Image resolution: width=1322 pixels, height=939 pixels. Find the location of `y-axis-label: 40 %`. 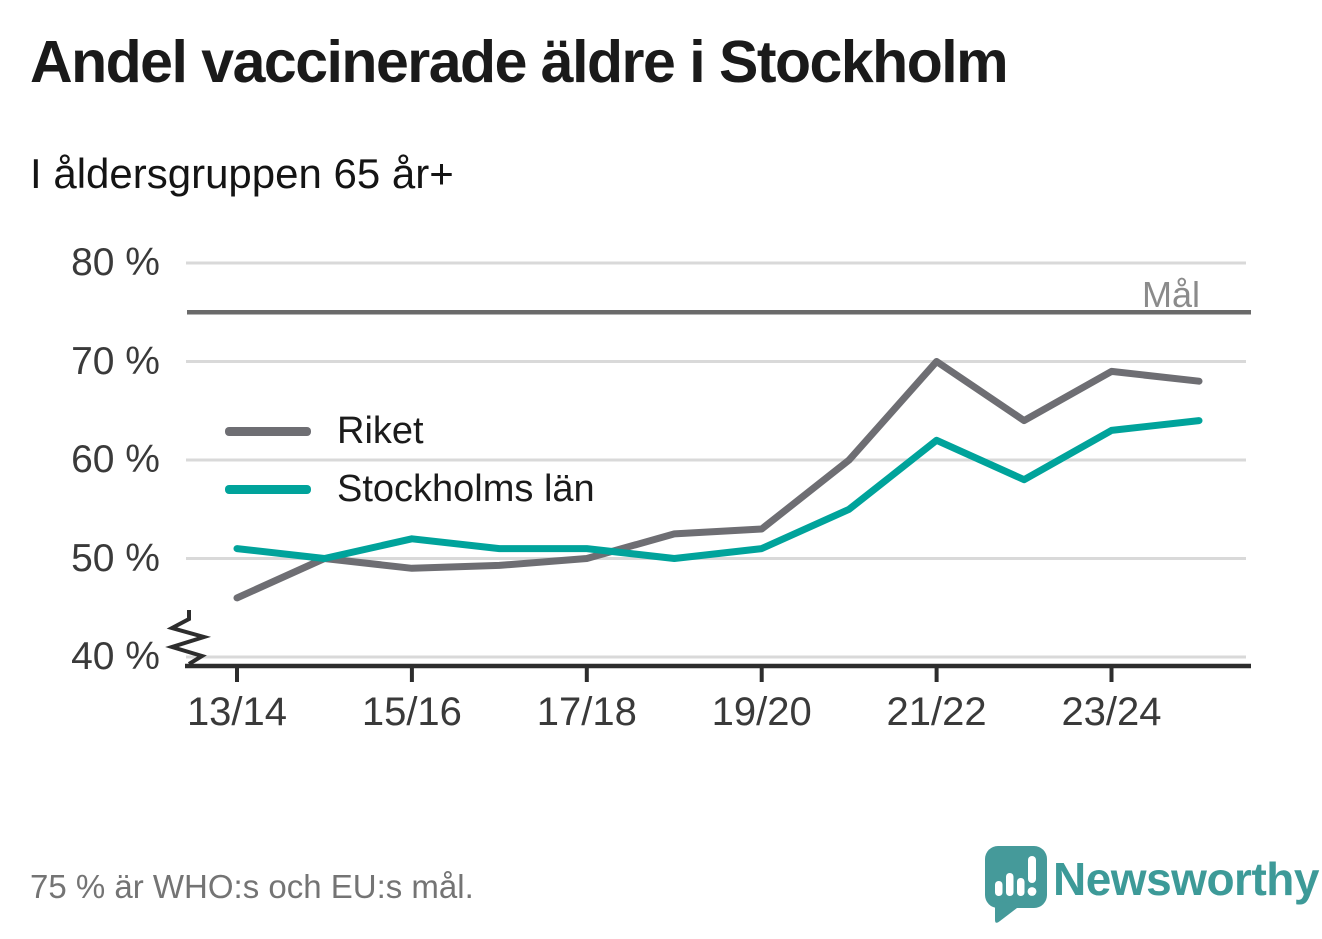

y-axis-label: 40 % is located at coordinates (115, 656).